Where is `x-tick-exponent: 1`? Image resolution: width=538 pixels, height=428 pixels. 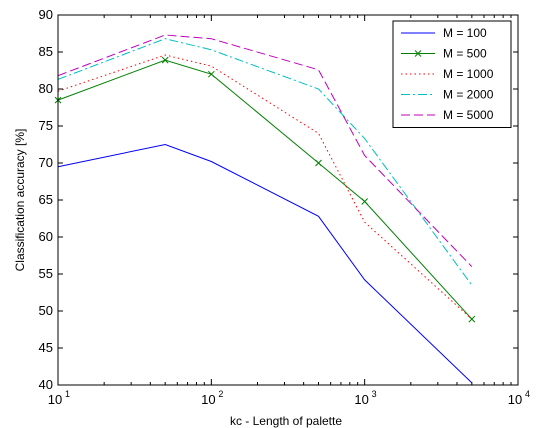 x-tick-exponent: 1 is located at coordinates (67, 394).